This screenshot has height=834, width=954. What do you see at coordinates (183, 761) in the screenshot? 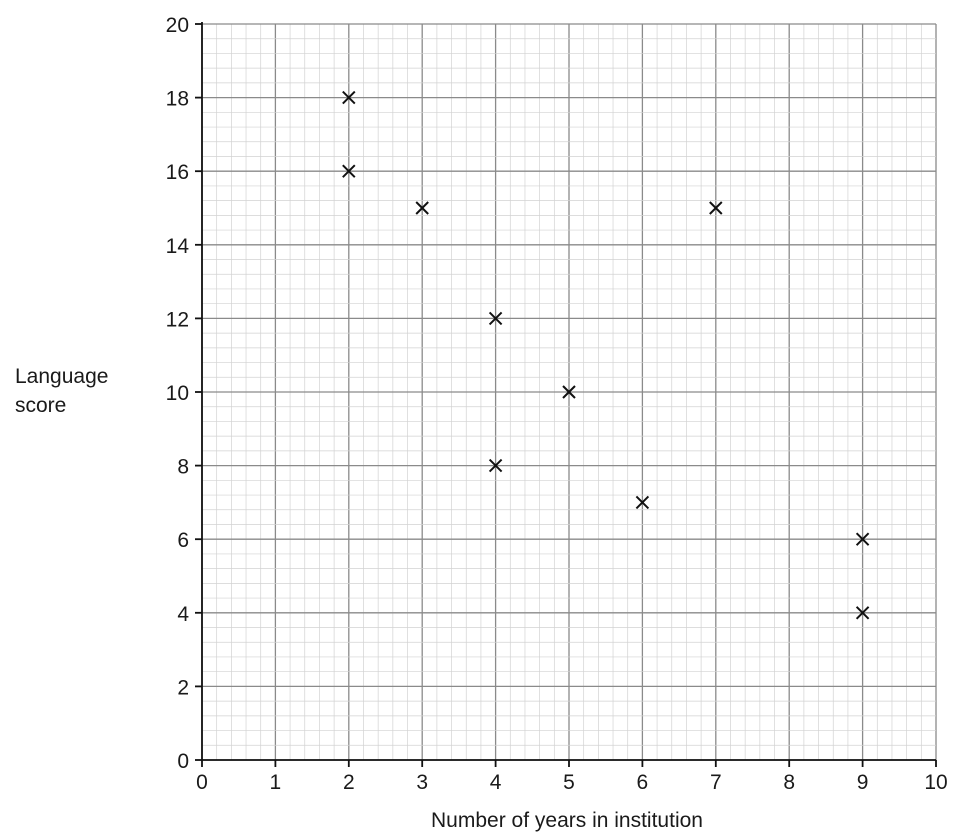
I see `y-tick-label: 0` at bounding box center [183, 761].